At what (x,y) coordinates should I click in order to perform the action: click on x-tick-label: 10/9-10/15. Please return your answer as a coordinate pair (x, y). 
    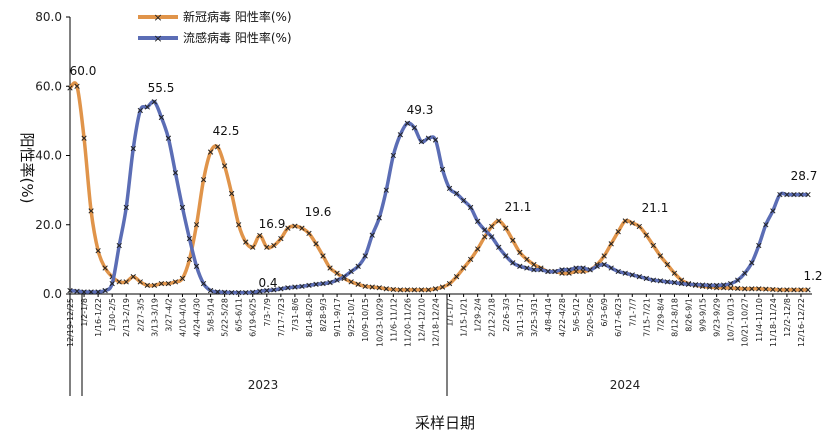
    Looking at the image, I should click on (365, 320).